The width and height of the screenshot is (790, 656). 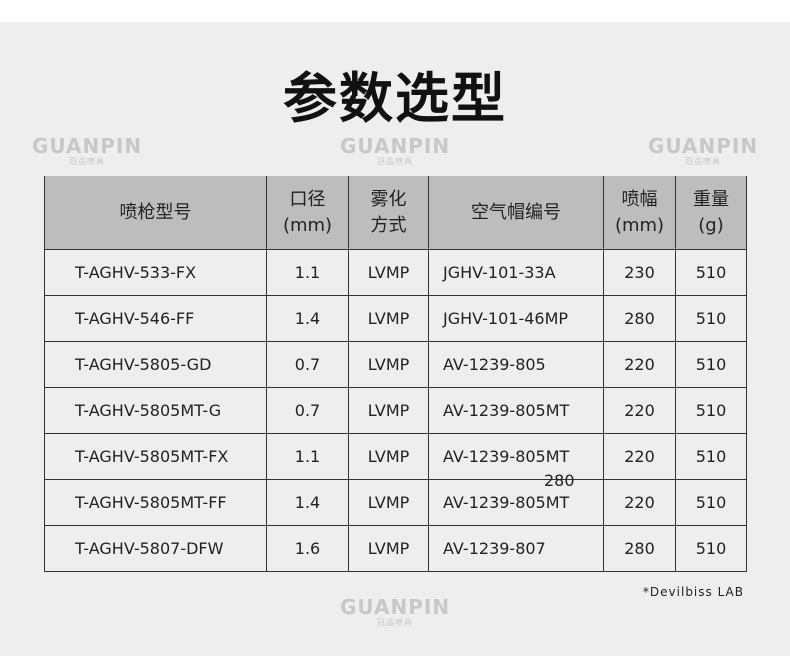 What do you see at coordinates (639, 272) in the screenshot?
I see `table-cell: 230` at bounding box center [639, 272].